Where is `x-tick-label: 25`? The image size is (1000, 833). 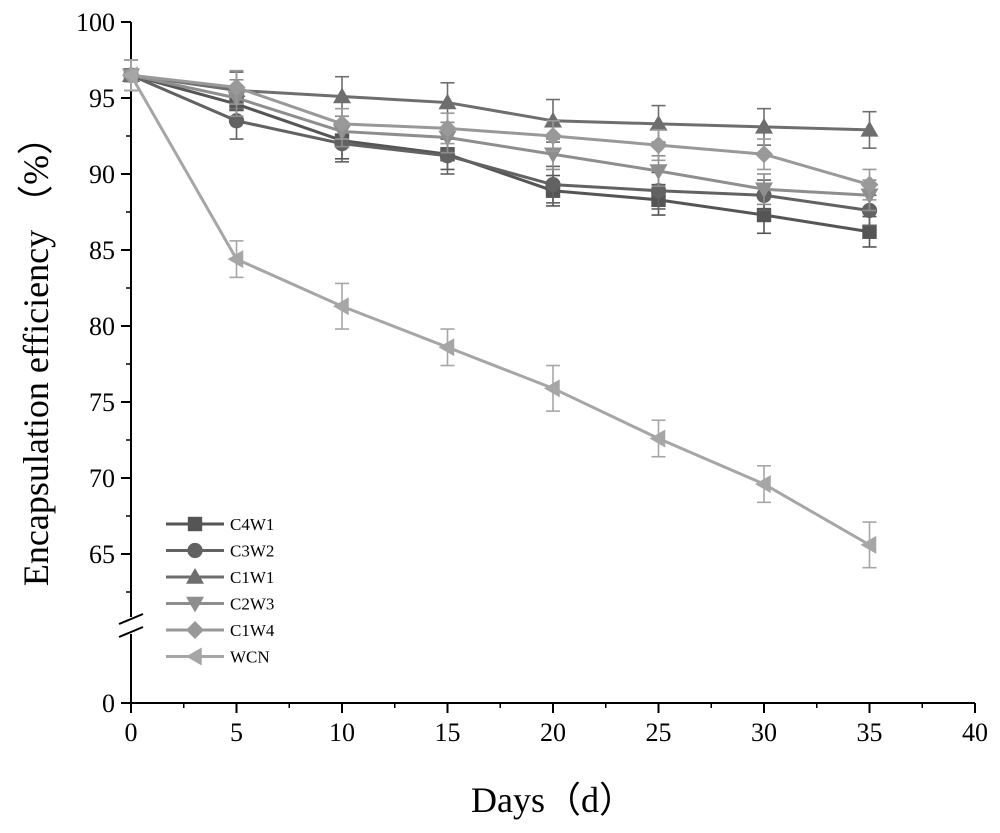
x-tick-label: 25 is located at coordinates (659, 732).